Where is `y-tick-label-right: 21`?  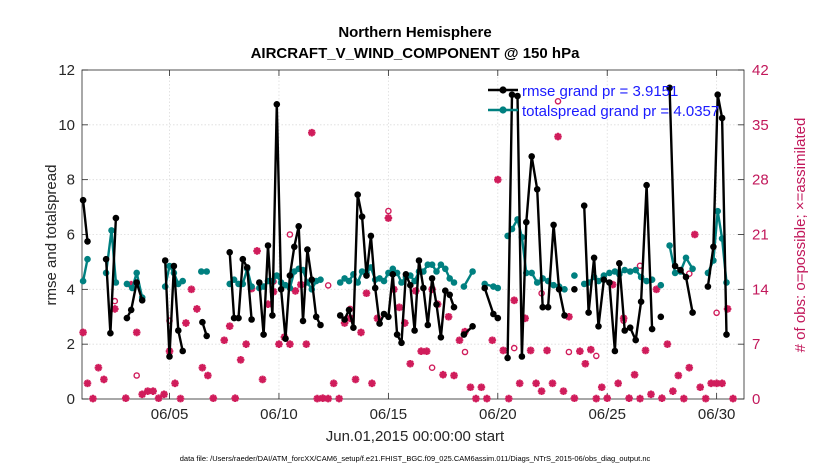
y-tick-label-right: 21 is located at coordinates (760, 235).